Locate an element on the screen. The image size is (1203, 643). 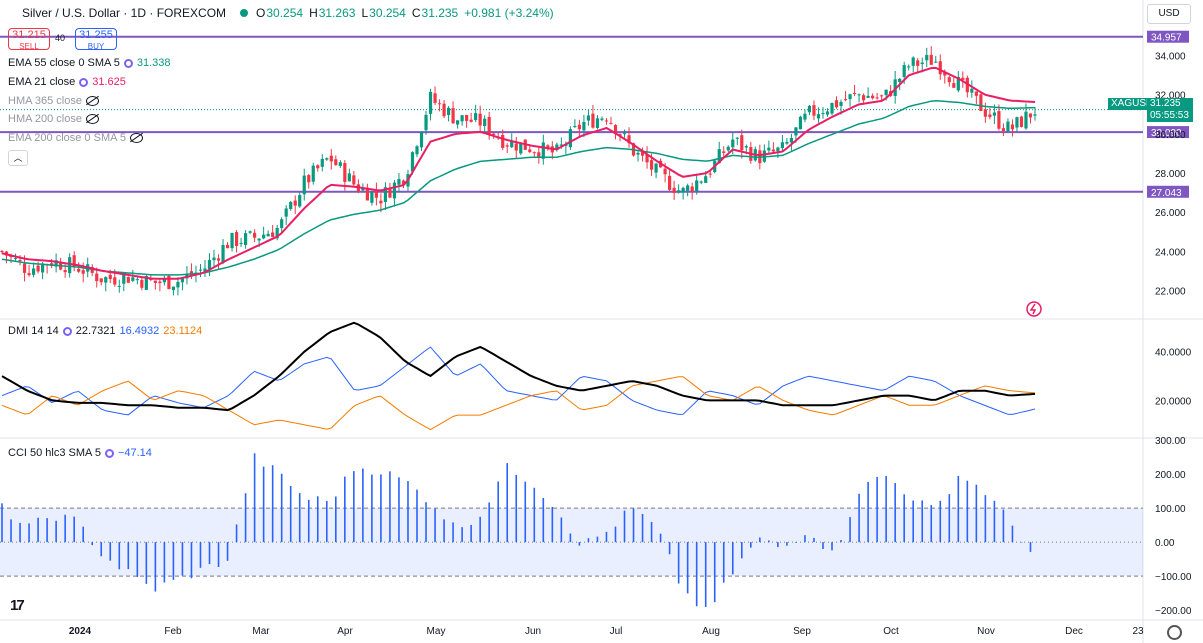
price-level-label: 30.090 is located at coordinates (1166, 133).